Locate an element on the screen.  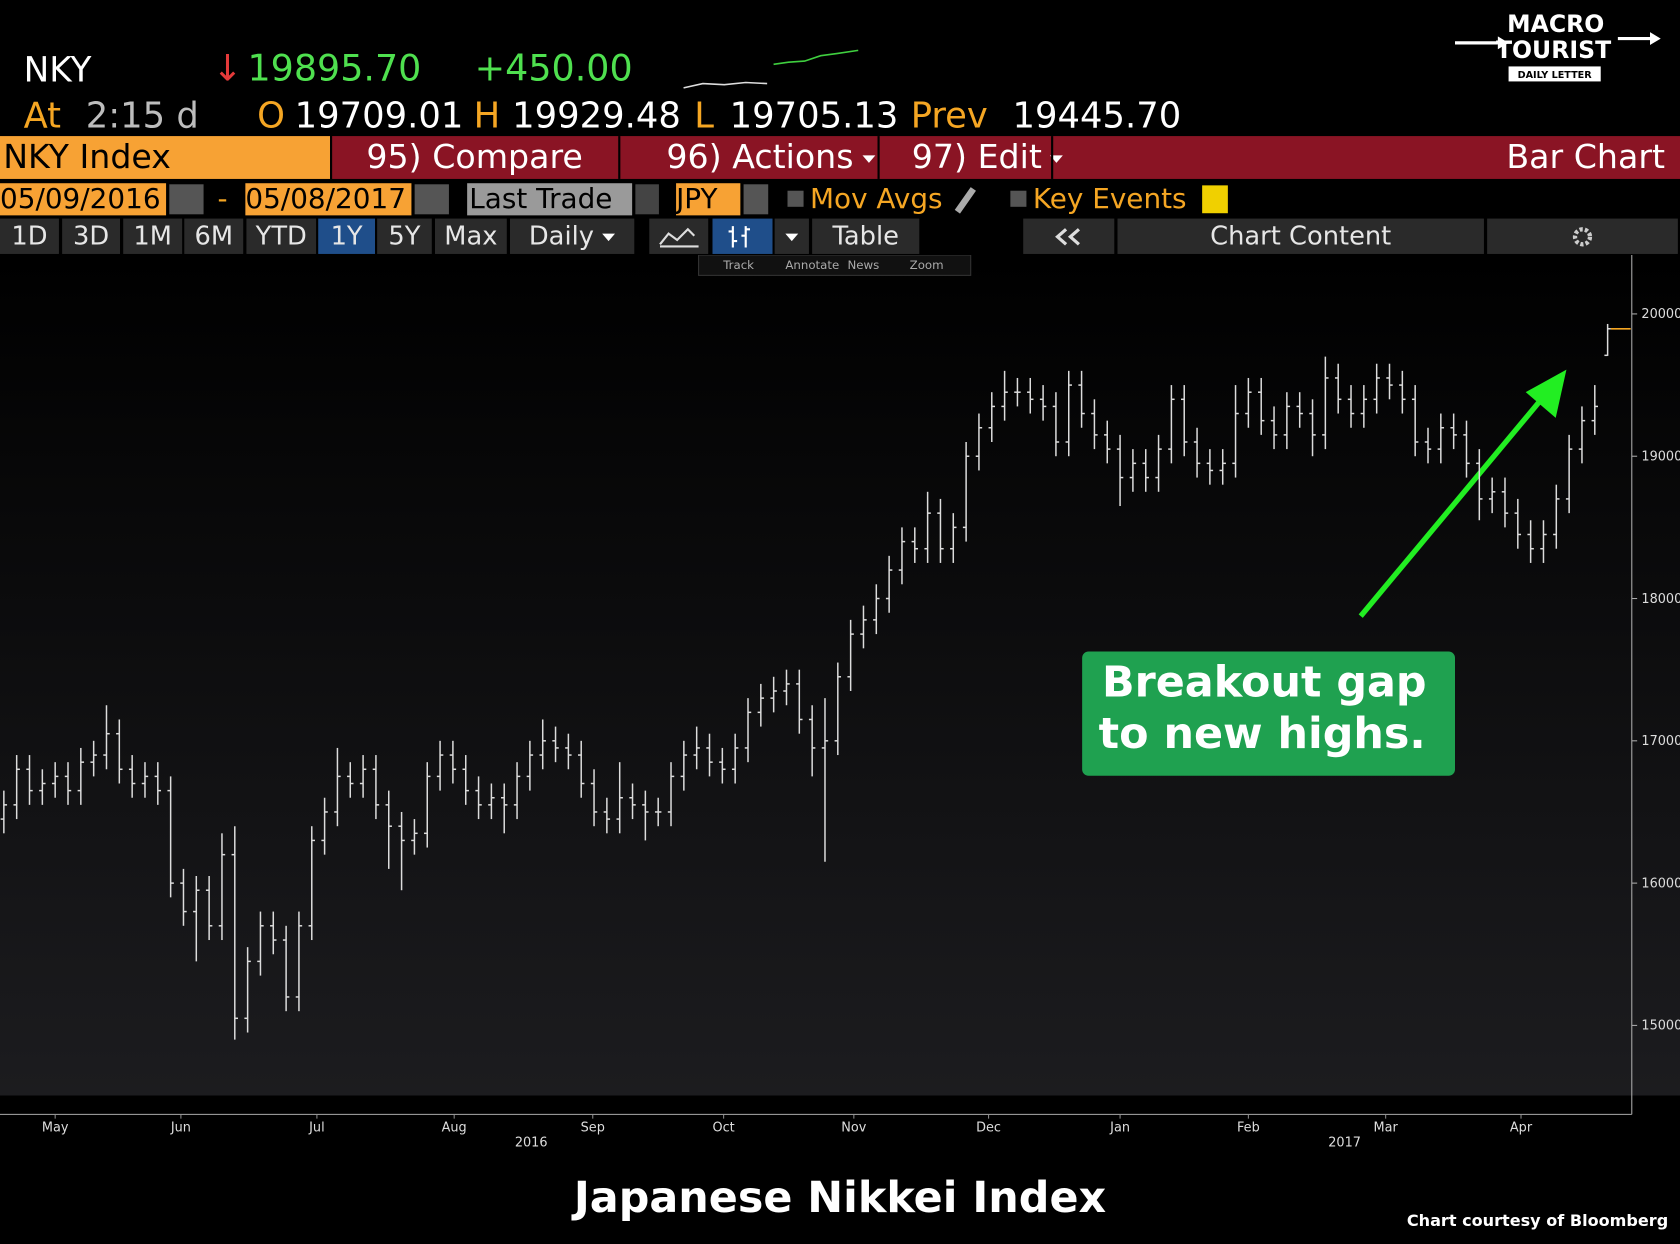
time-label: At is located at coordinates (42, 115).